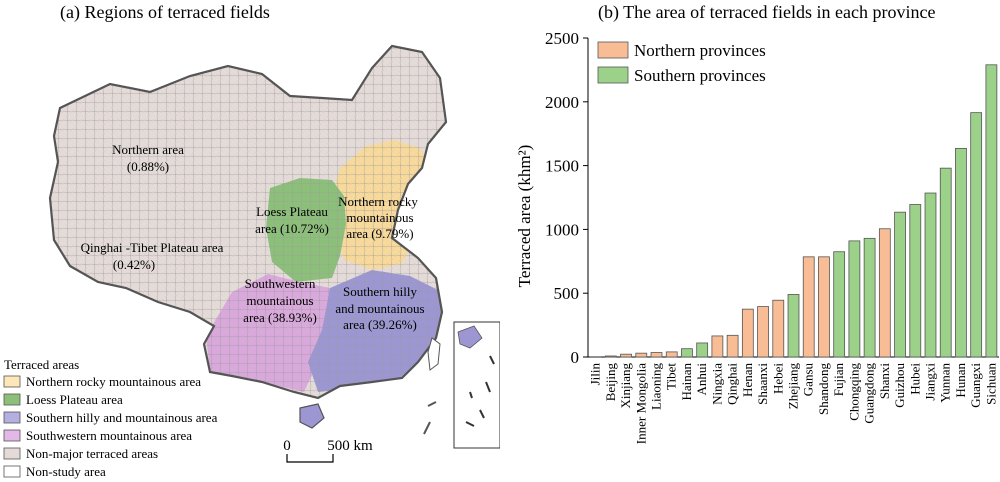 The height and width of the screenshot is (482, 1000). Describe the element at coordinates (778, 328) in the screenshot. I see `bar-hebei` at that location.